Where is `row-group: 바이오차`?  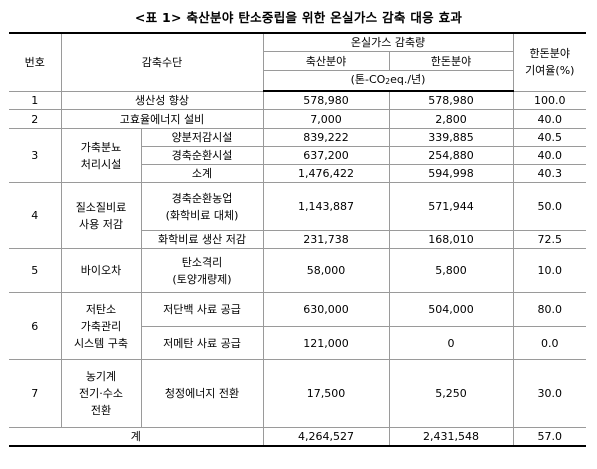
row-group: 바이오차 is located at coordinates (101, 270).